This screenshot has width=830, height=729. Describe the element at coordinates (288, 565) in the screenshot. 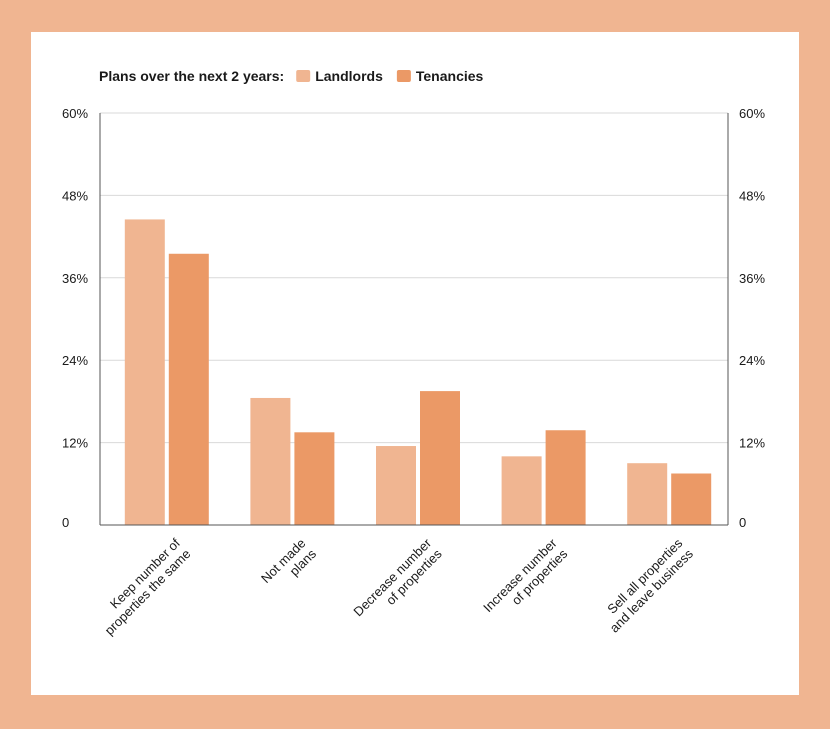

I see `x-category-label: Not madeplans` at that location.